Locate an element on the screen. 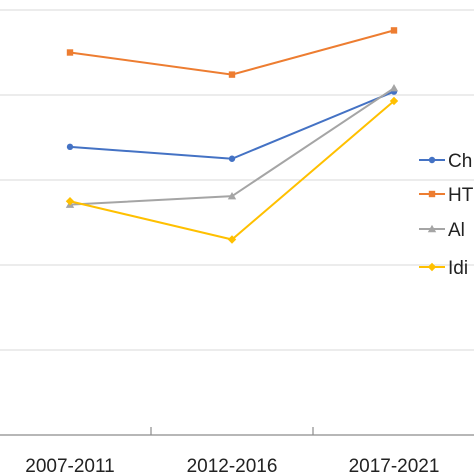 The width and height of the screenshot is (474, 474). legend-item: HT is located at coordinates (446, 195).